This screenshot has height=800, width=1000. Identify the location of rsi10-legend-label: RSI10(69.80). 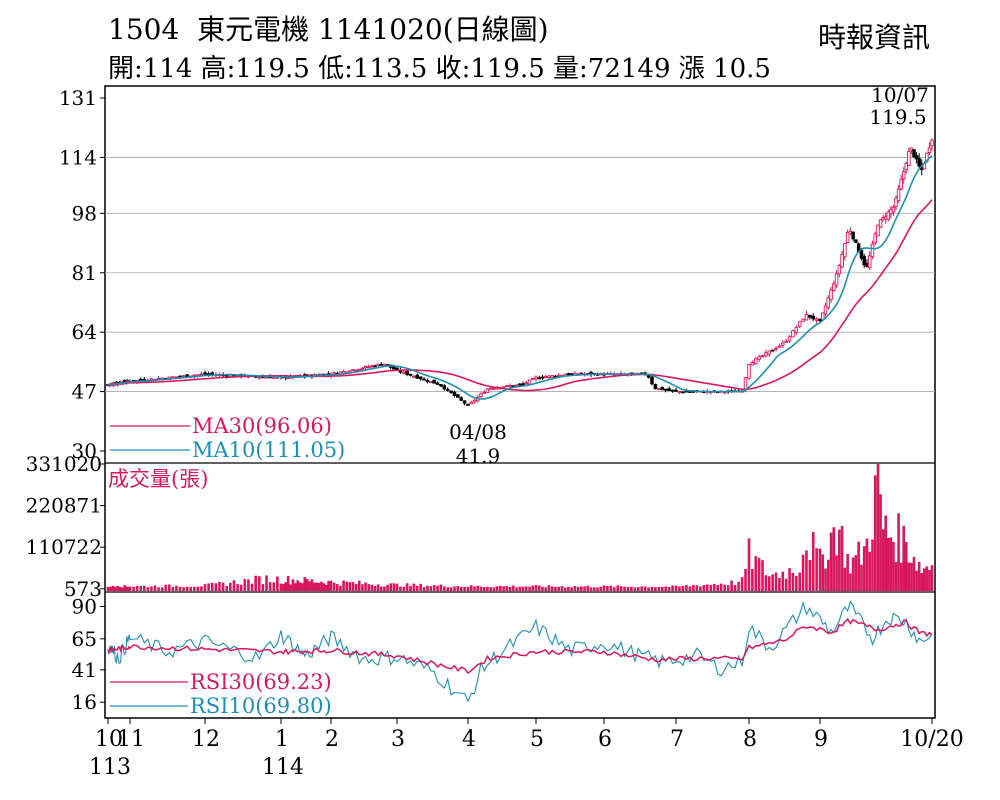
(261, 706).